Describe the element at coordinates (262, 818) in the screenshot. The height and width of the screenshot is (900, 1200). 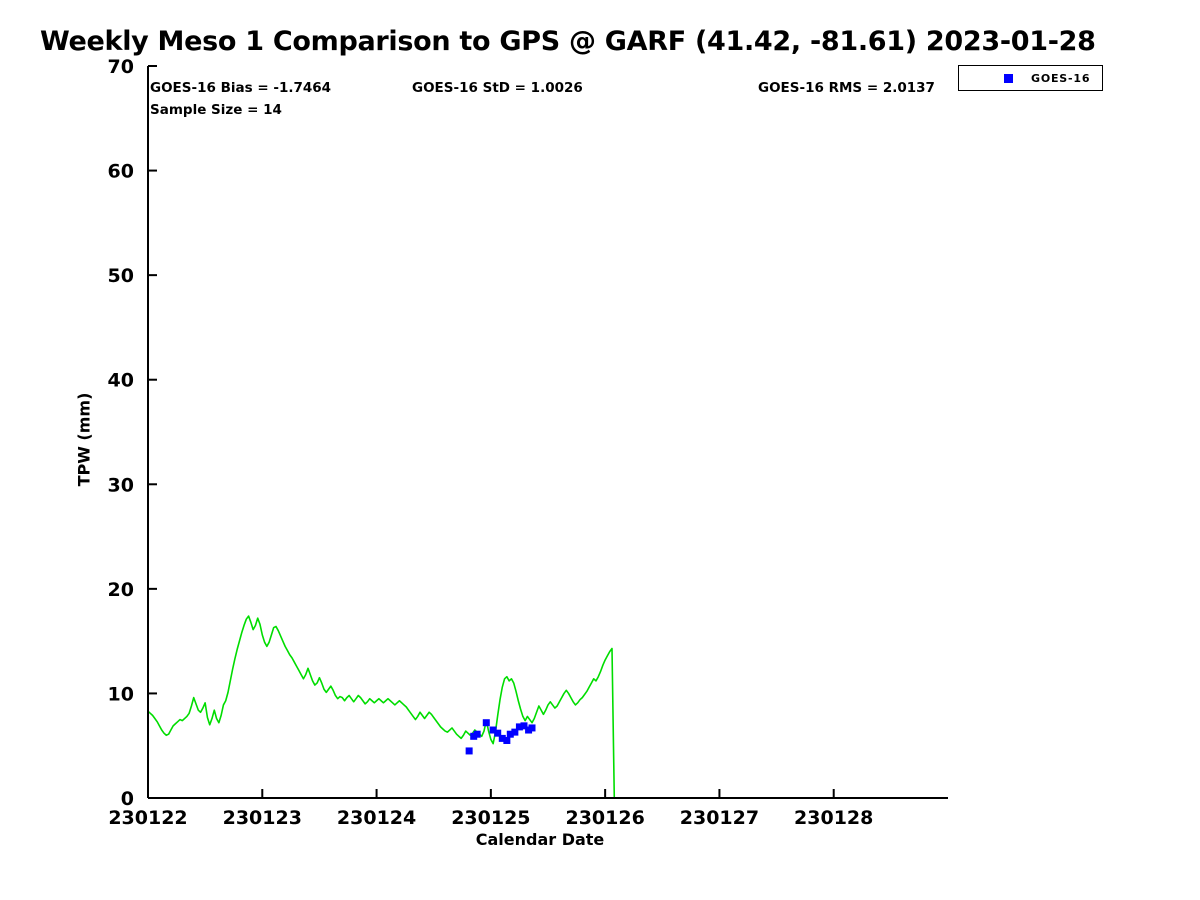
I see `x-tick-label: 230123` at that location.